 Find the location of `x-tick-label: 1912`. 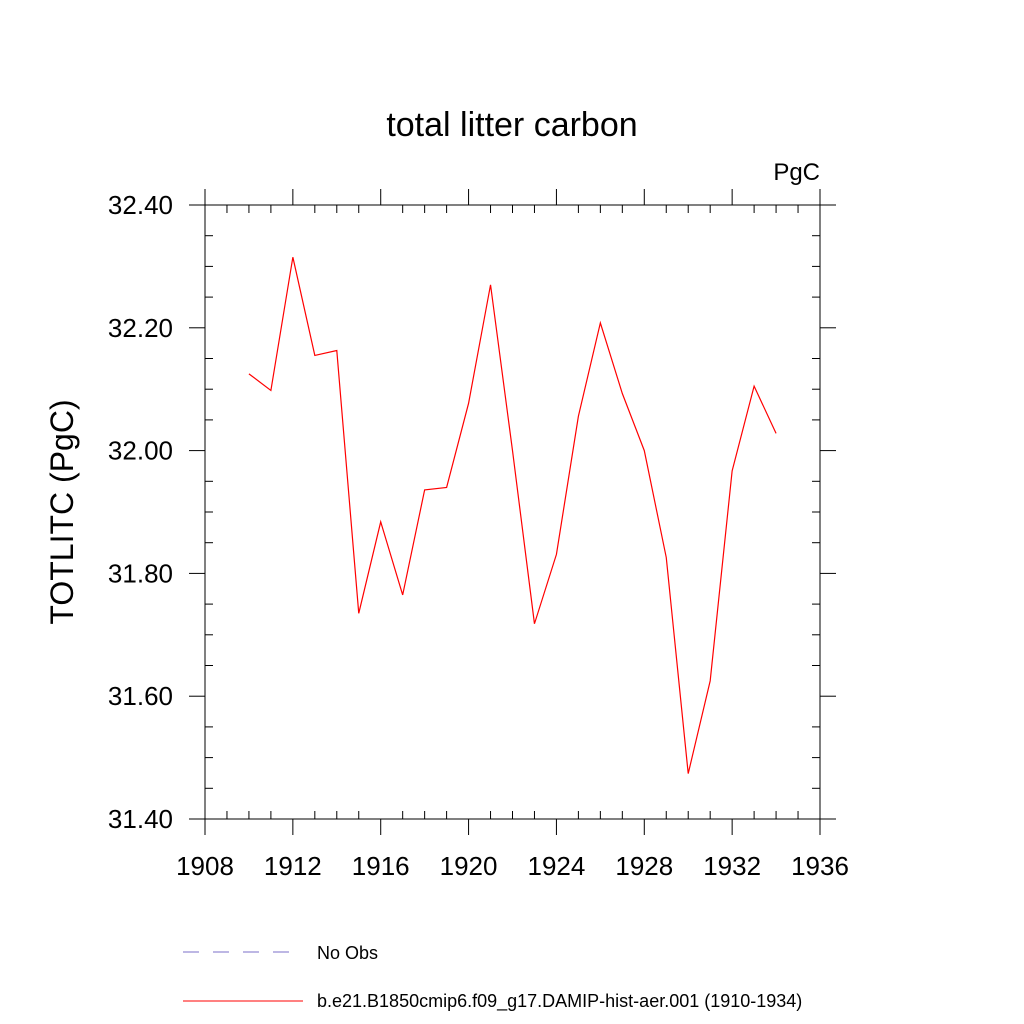

x-tick-label: 1912 is located at coordinates (293, 866).